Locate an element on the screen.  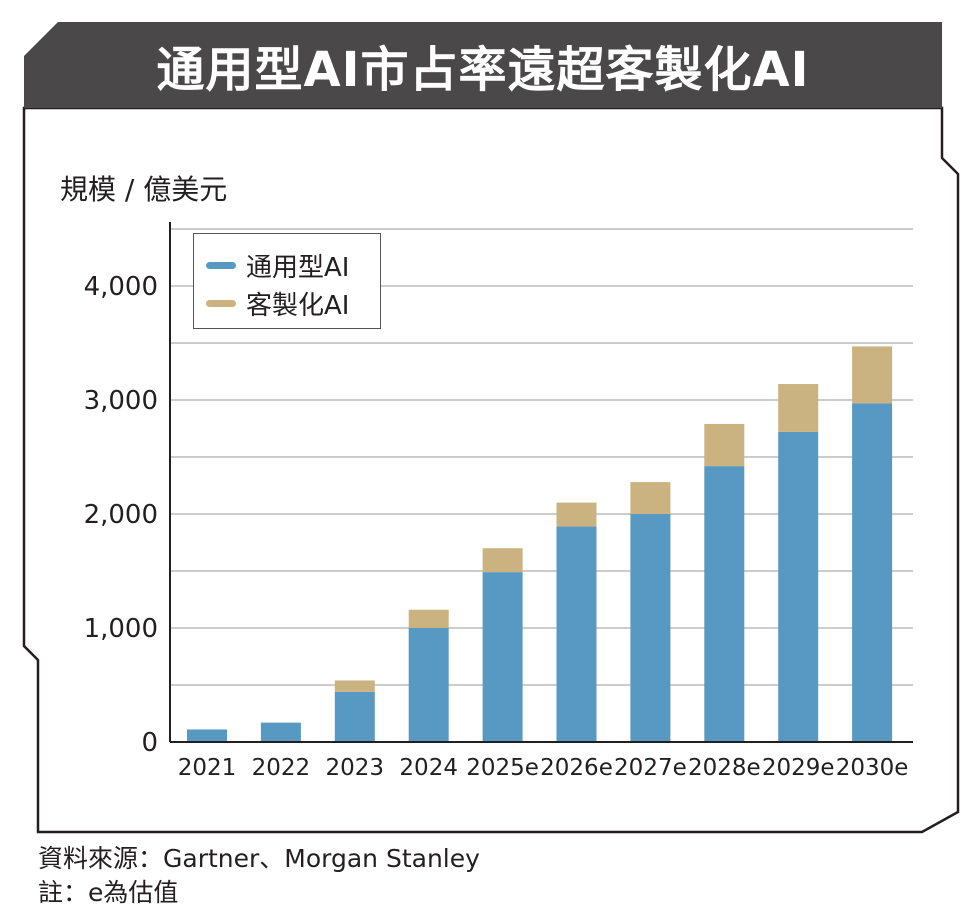
x-tick-label: 2023 is located at coordinates (355, 768).